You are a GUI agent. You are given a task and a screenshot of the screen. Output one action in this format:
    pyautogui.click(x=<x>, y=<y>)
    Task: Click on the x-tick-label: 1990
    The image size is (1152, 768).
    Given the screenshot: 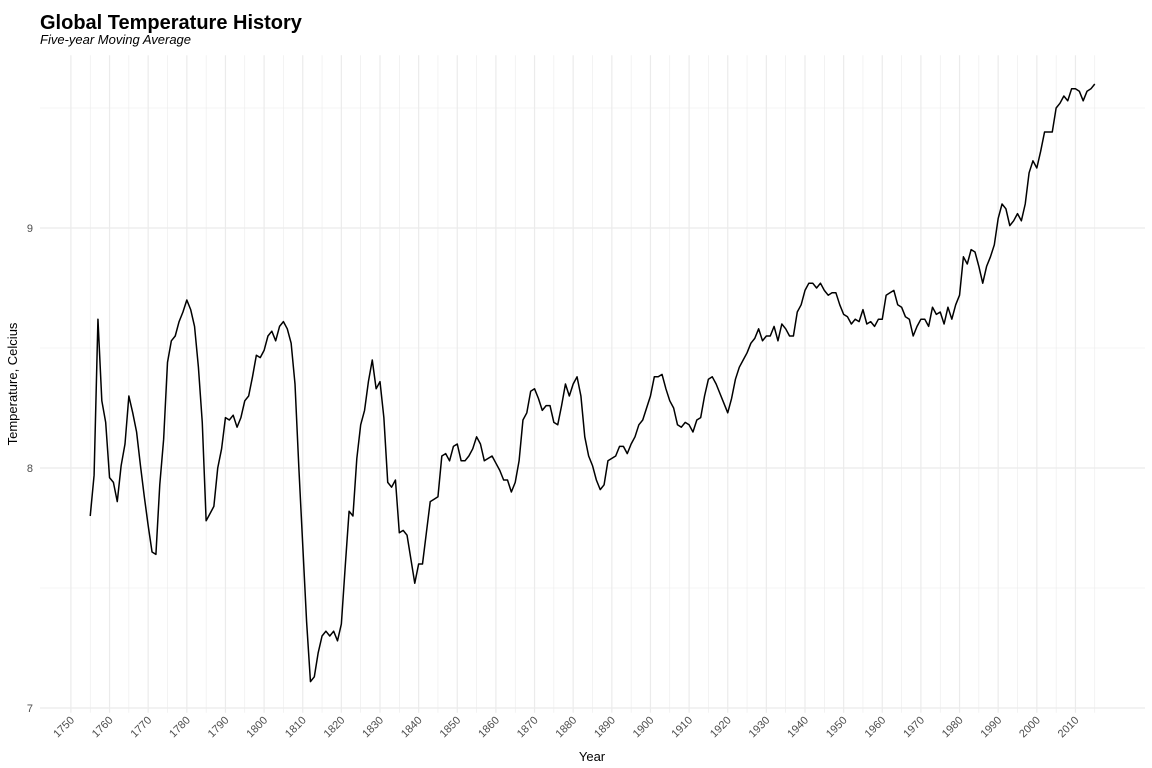 What is the action you would take?
    pyautogui.click(x=992, y=727)
    